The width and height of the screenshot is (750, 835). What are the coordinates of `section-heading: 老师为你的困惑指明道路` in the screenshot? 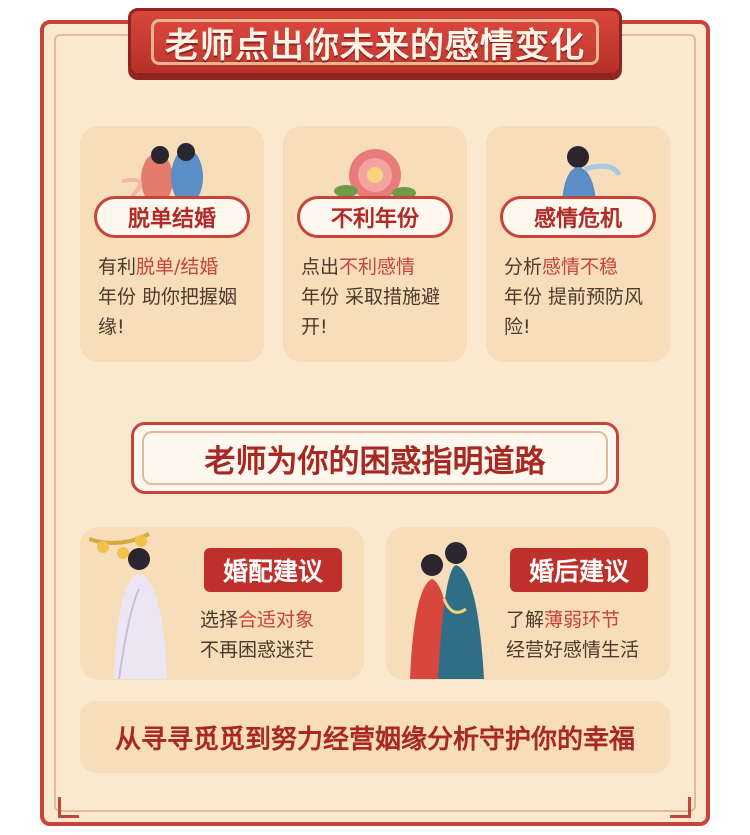 It's located at (375, 458).